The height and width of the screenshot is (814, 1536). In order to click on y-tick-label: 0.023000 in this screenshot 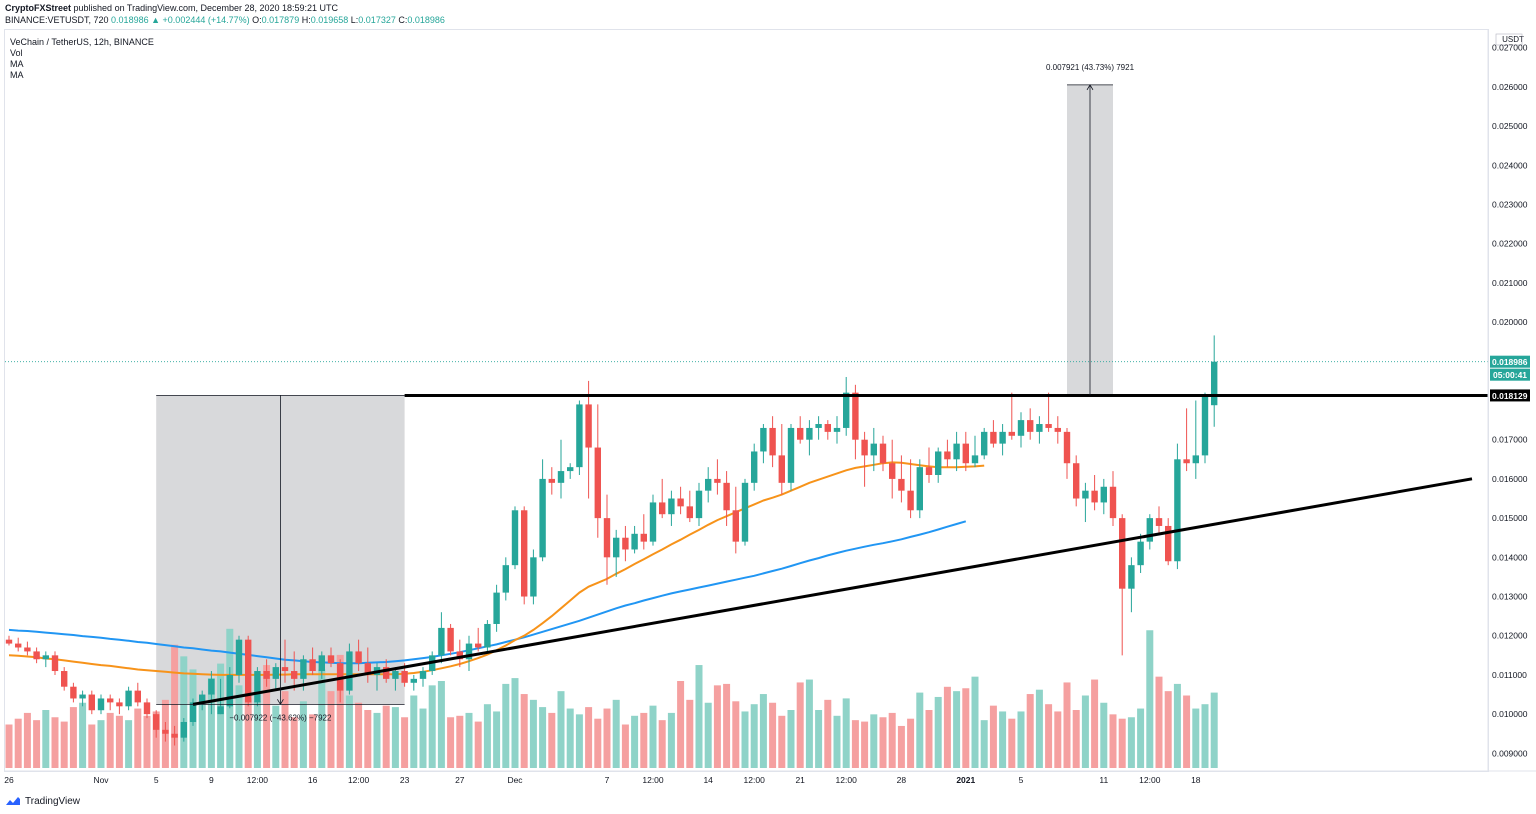, I will do `click(1510, 204)`.